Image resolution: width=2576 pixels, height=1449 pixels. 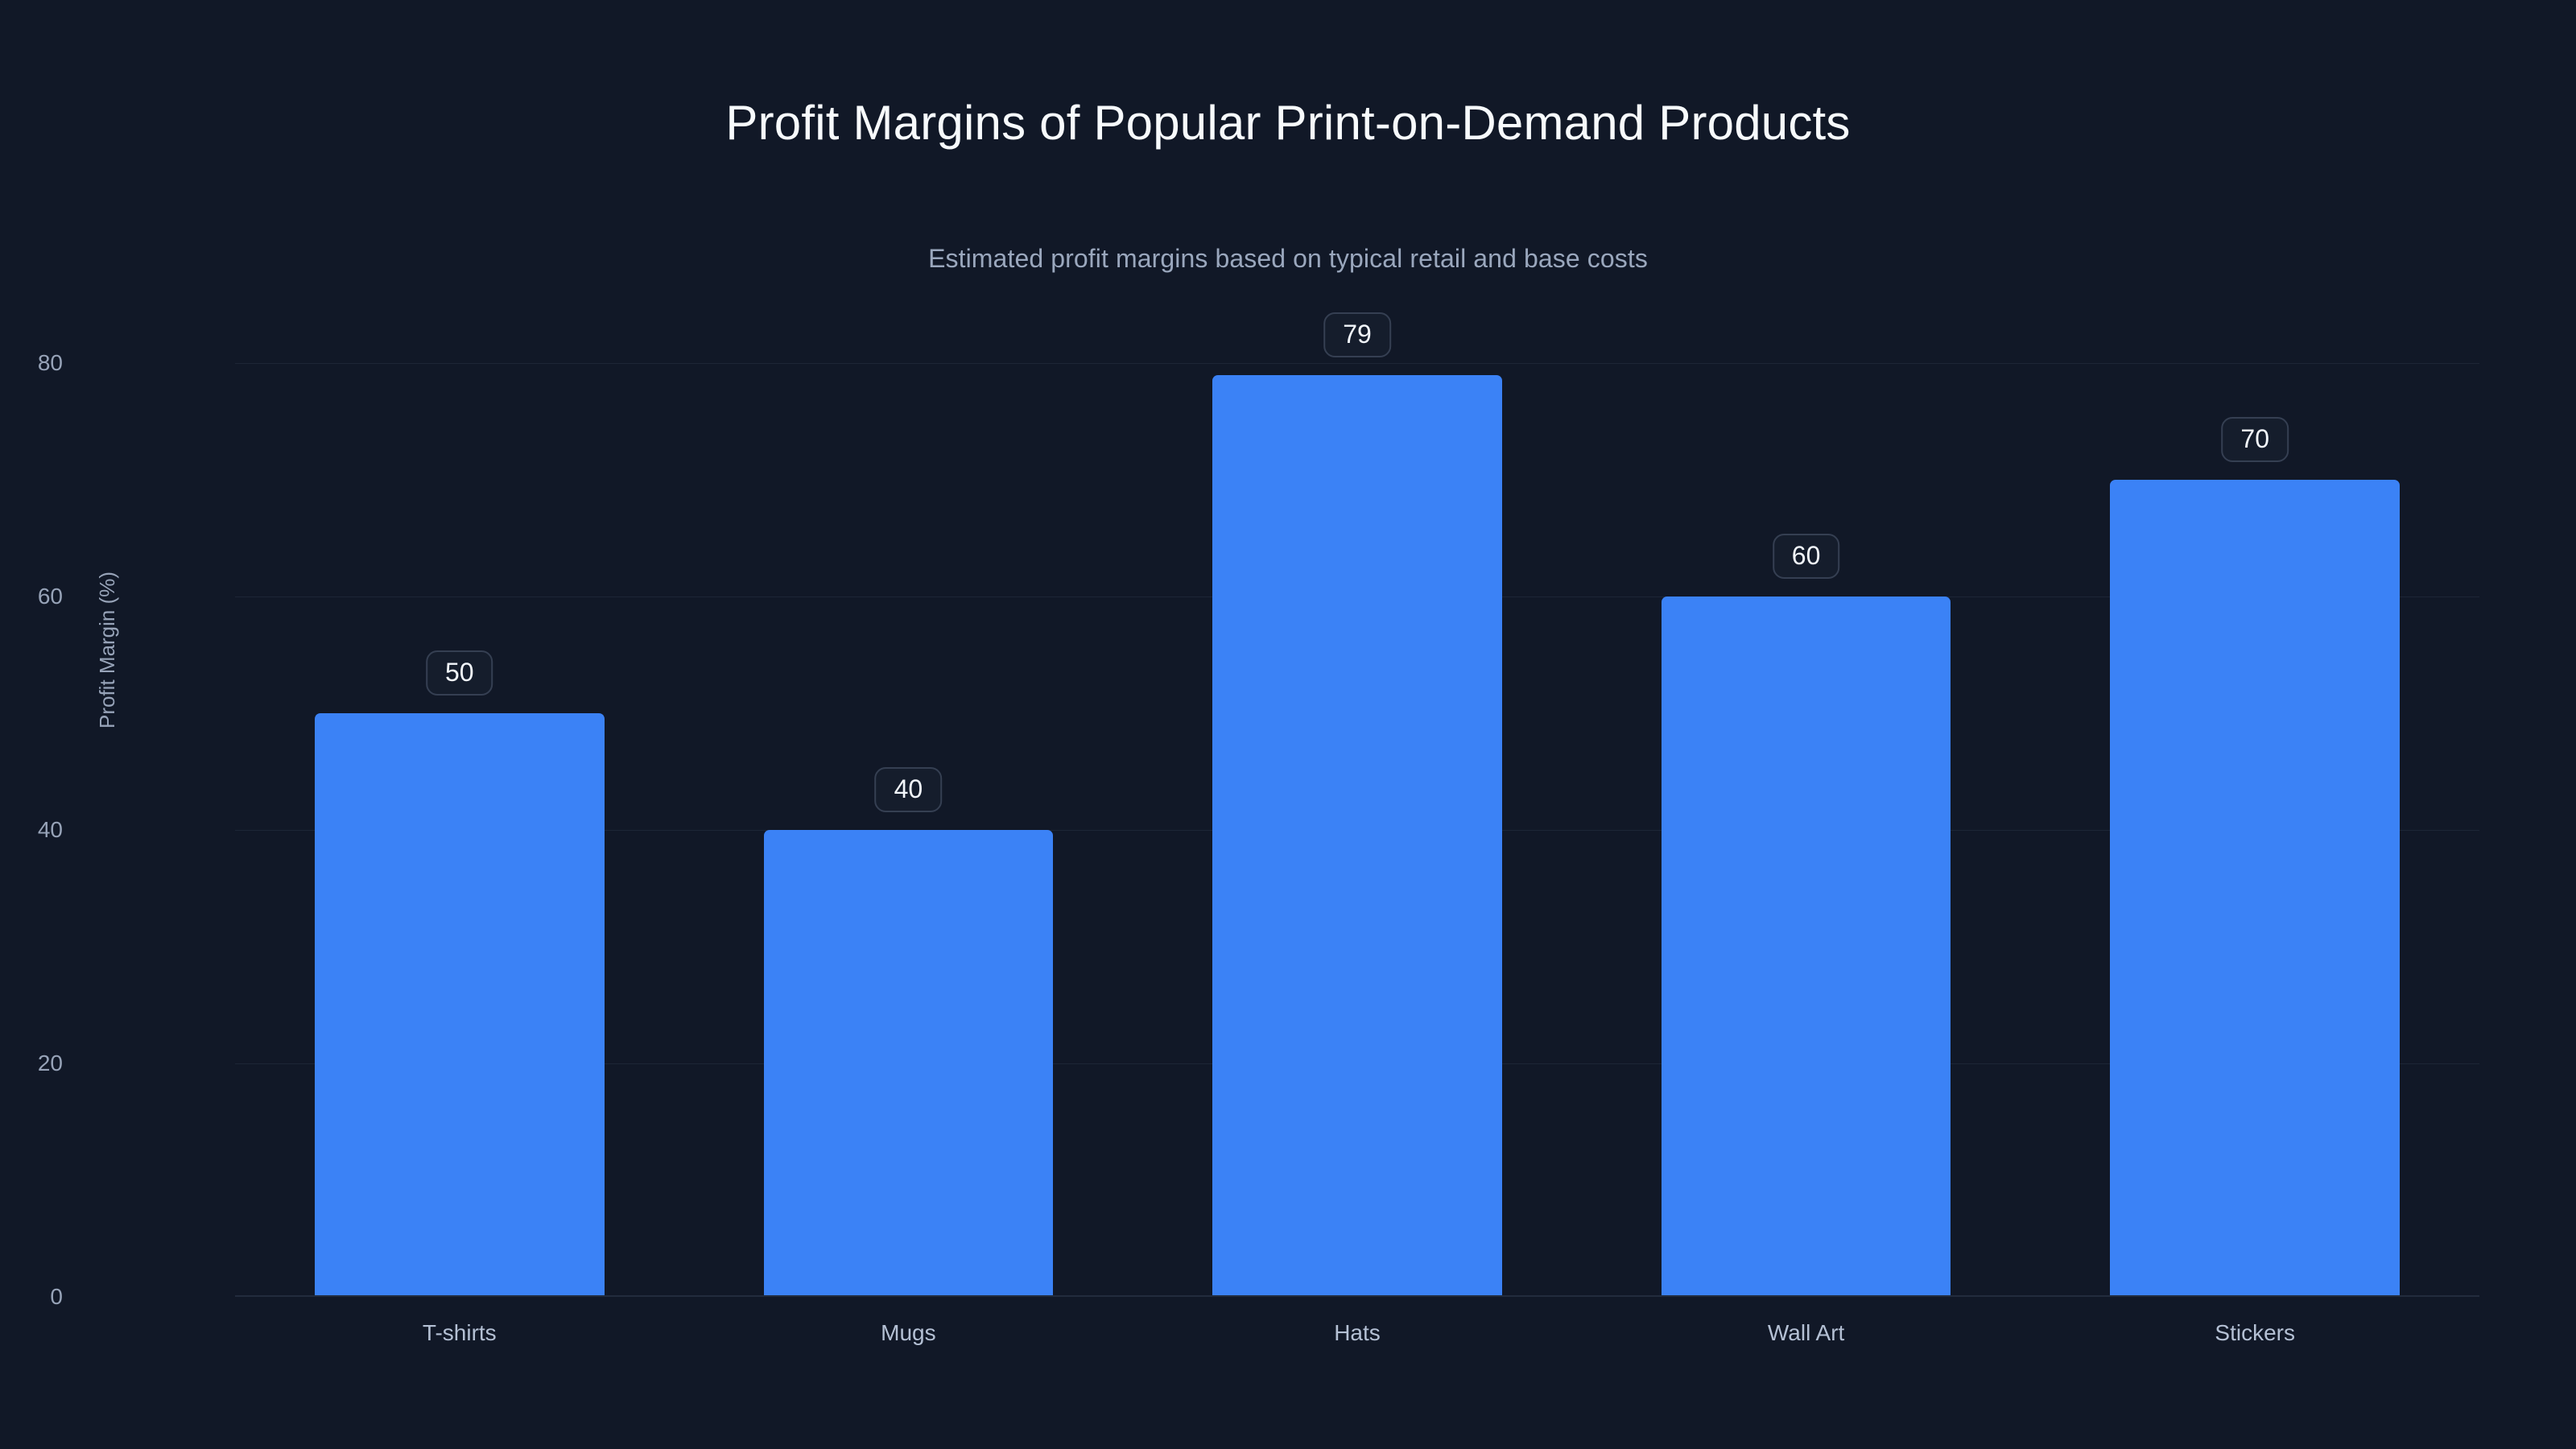 I want to click on x-axis-tick-label: Stickers, so click(x=2255, y=1332).